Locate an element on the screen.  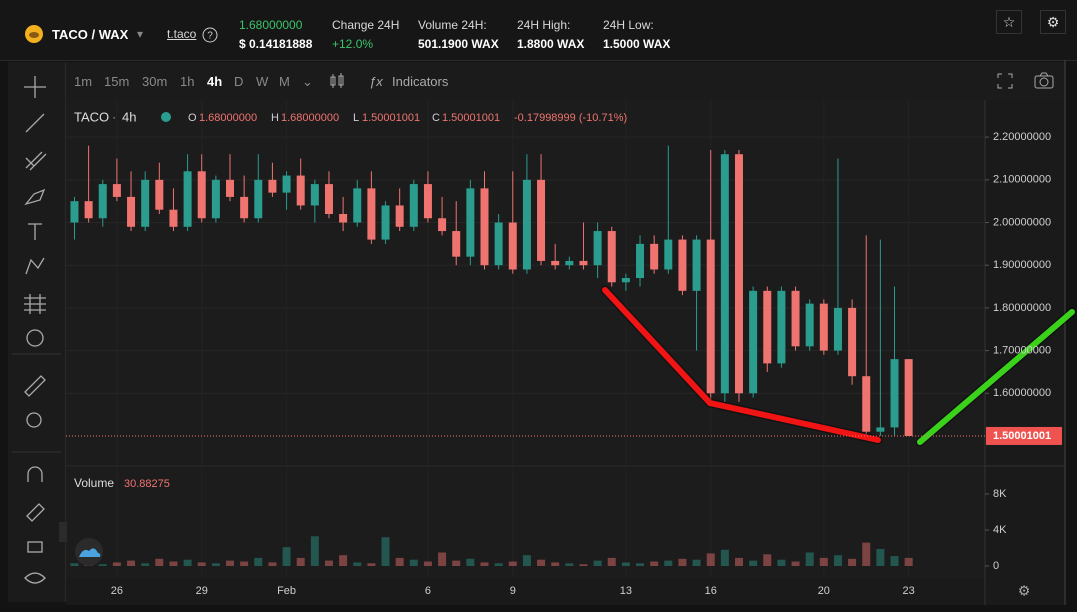
legend-label: L is located at coordinates (356, 118).